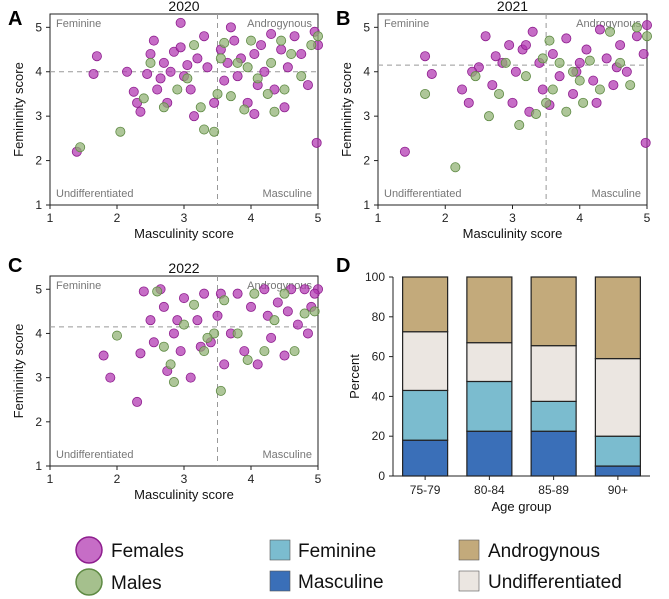  What do you see at coordinates (425, 490) in the screenshot?
I see `x-tick-label: 75-79` at bounding box center [425, 490].